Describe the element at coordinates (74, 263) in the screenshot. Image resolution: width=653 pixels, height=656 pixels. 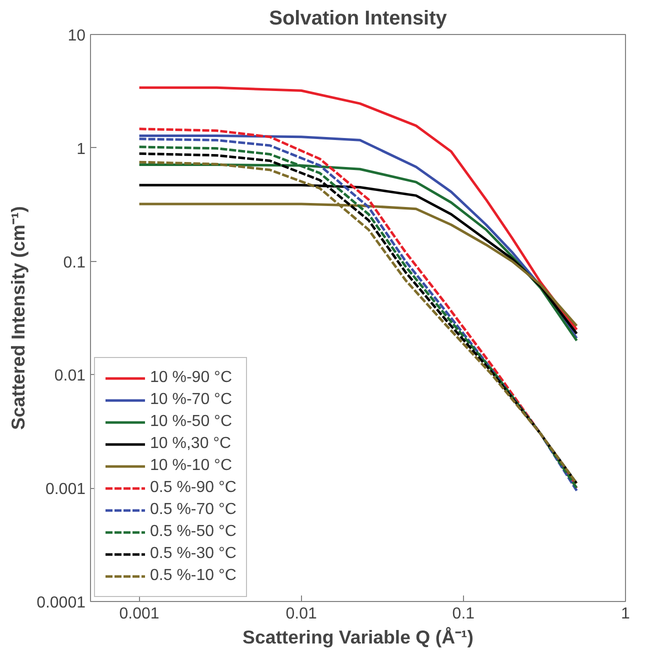
I see `y-tick-label: 0.1` at that location.